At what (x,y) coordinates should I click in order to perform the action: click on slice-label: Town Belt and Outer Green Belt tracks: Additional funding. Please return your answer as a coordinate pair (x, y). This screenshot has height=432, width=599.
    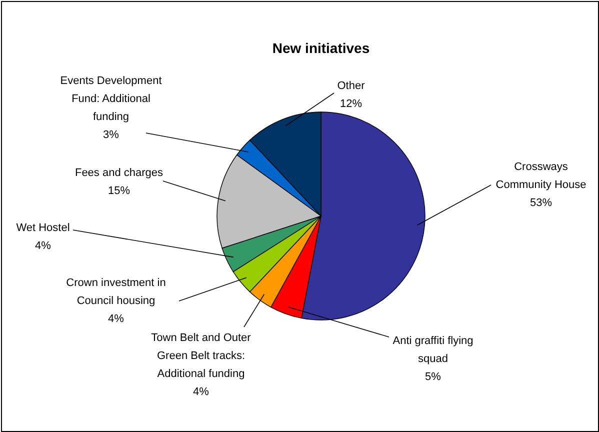
    Looking at the image, I should click on (201, 356).